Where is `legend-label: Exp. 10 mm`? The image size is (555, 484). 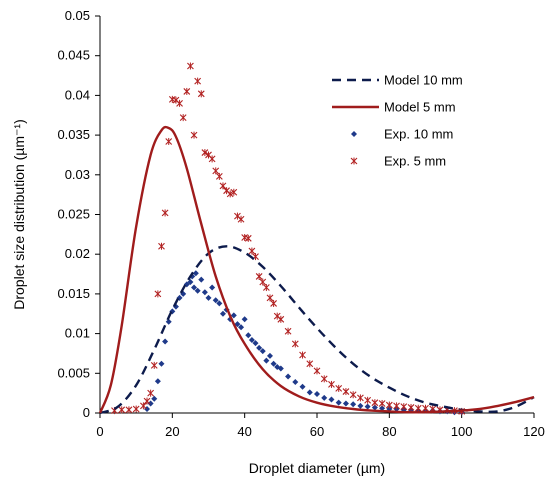 legend-label: Exp. 10 mm is located at coordinates (418, 134).